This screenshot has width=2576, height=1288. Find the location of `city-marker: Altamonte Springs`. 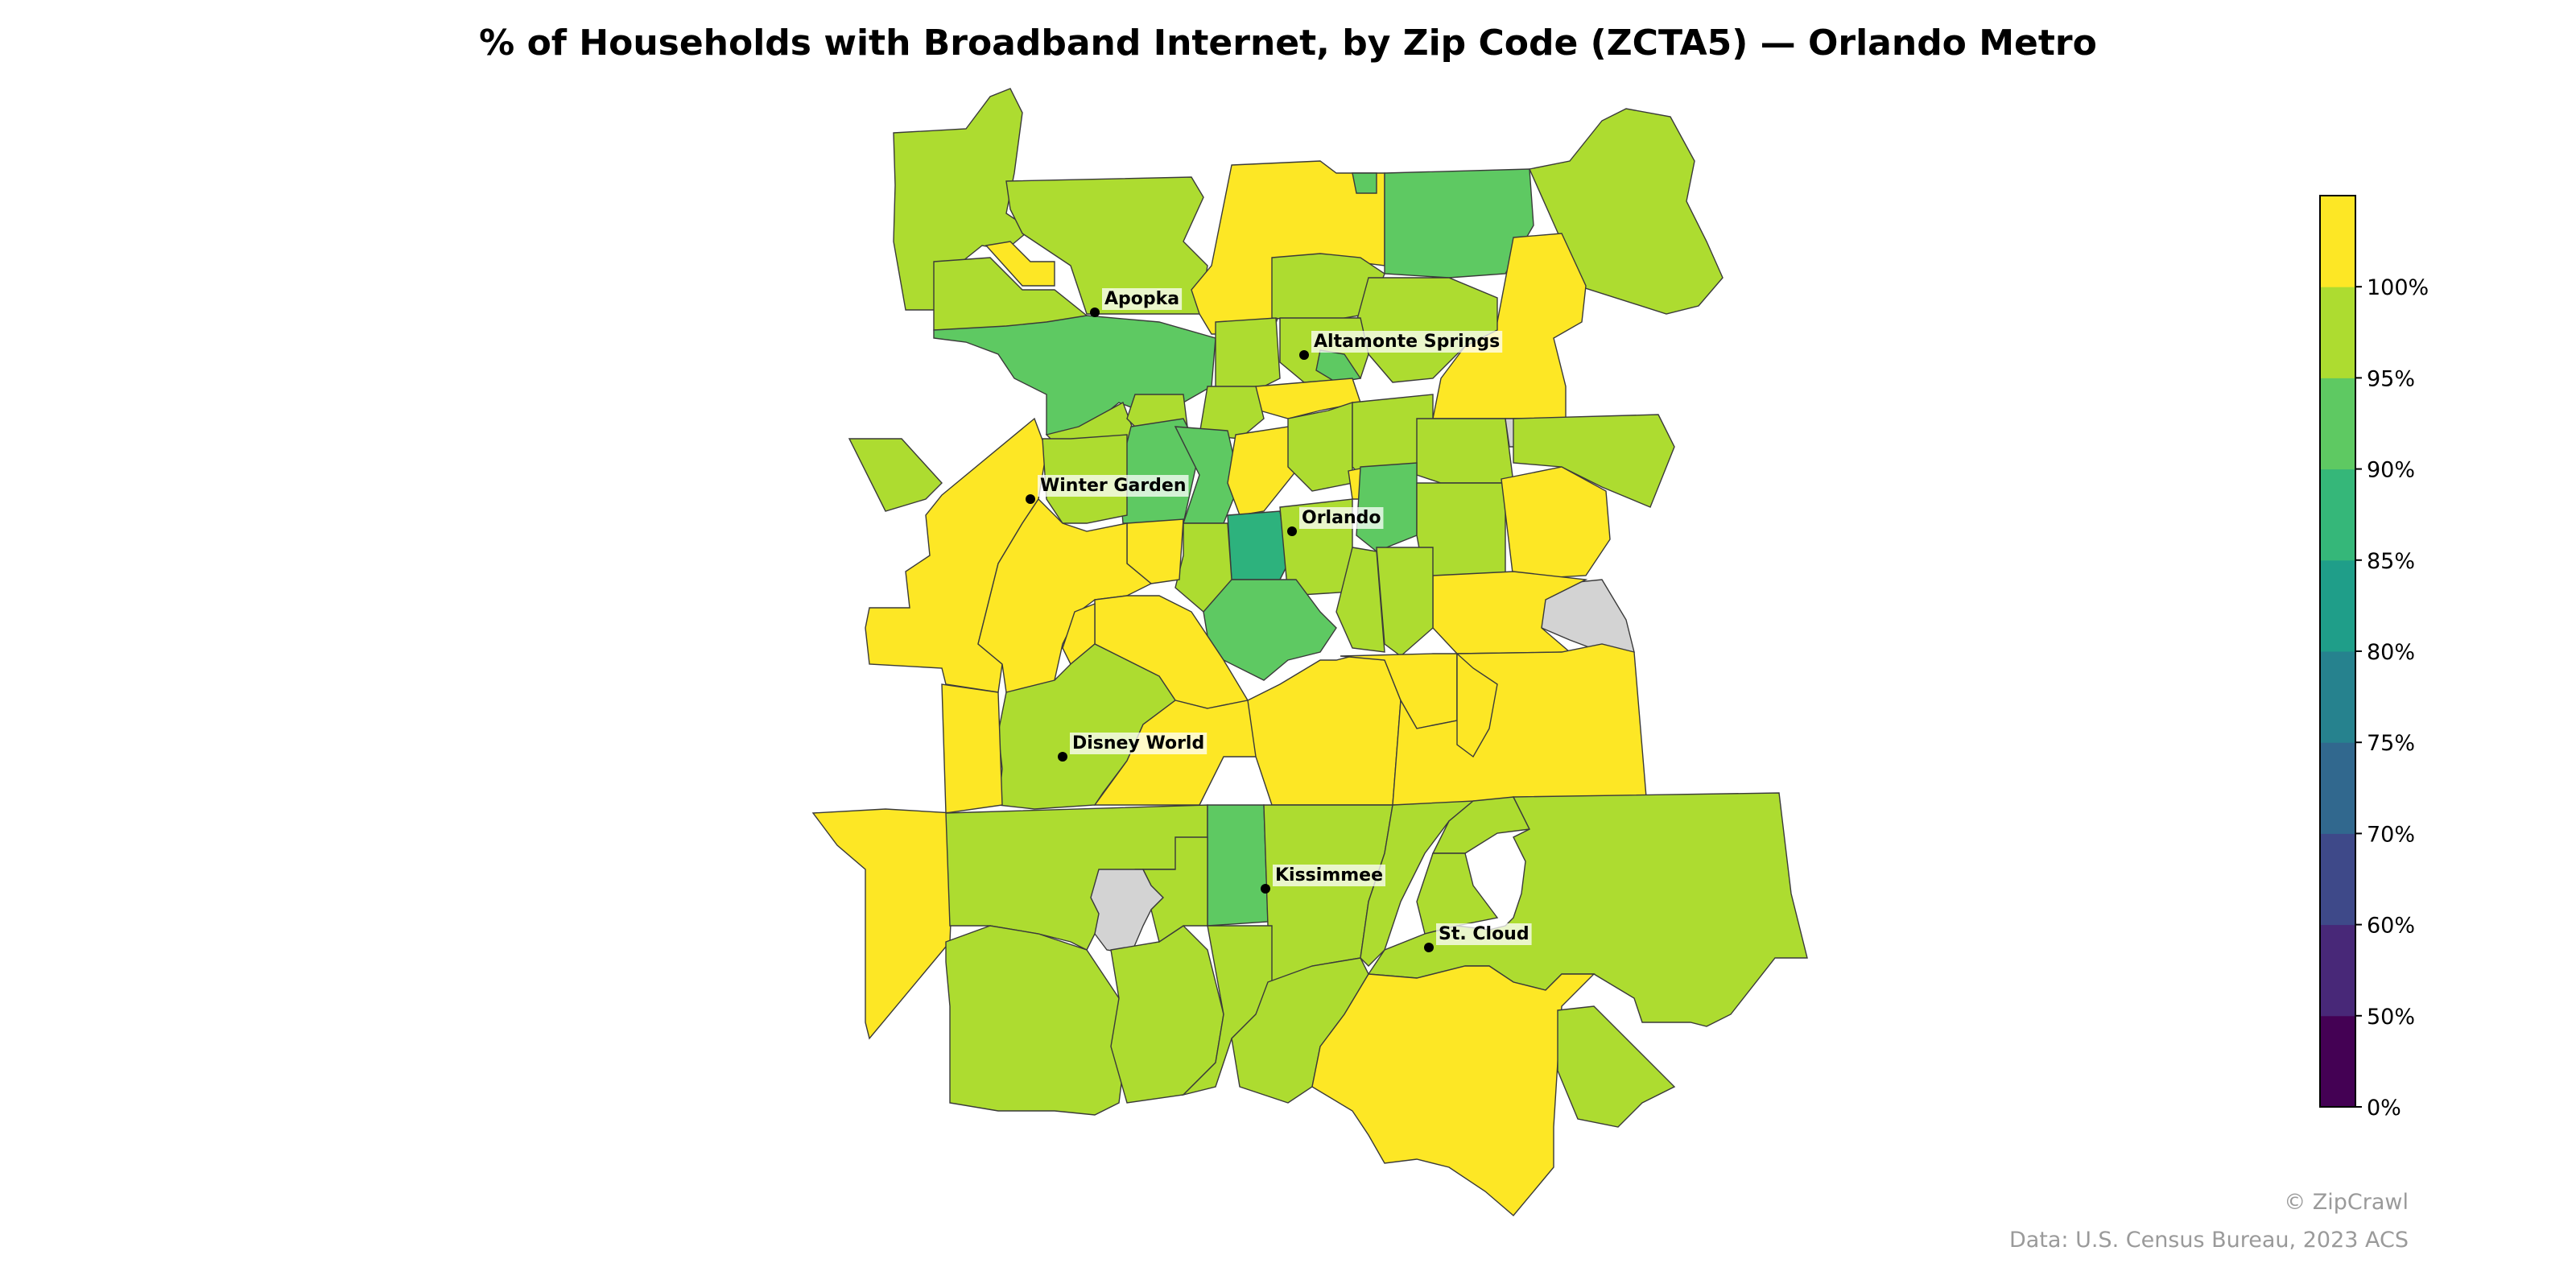

city-marker: Altamonte Springs is located at coordinates (1401, 345).